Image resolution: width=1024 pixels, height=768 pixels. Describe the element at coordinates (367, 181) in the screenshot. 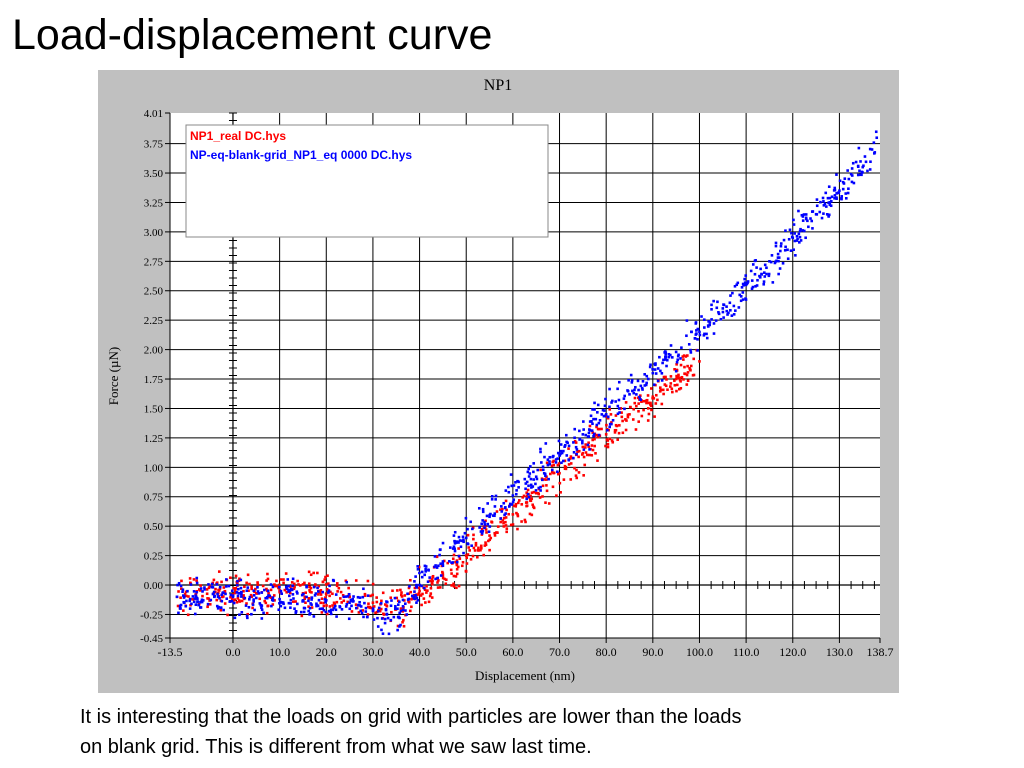

I see `legend-box` at that location.